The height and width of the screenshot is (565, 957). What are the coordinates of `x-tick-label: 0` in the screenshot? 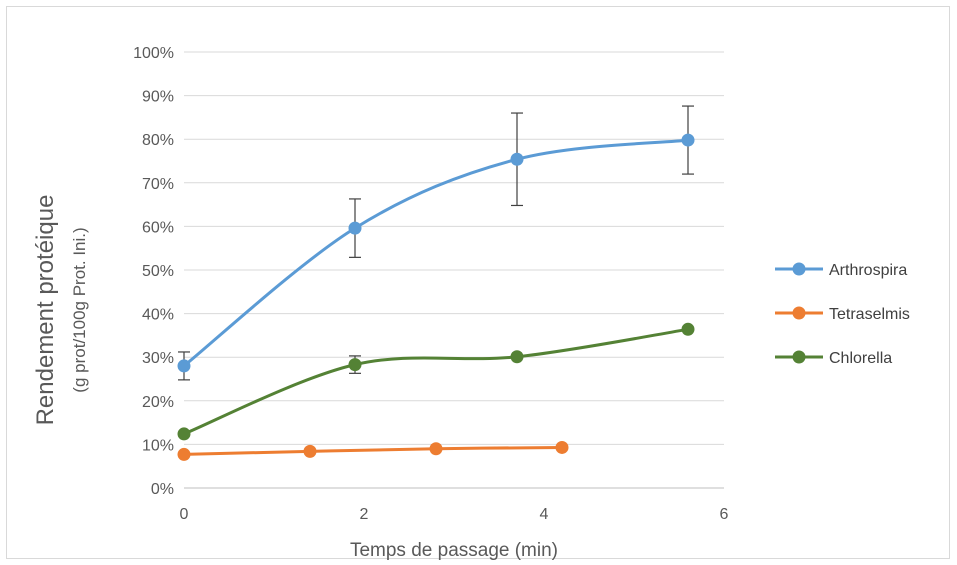 It's located at (184, 514).